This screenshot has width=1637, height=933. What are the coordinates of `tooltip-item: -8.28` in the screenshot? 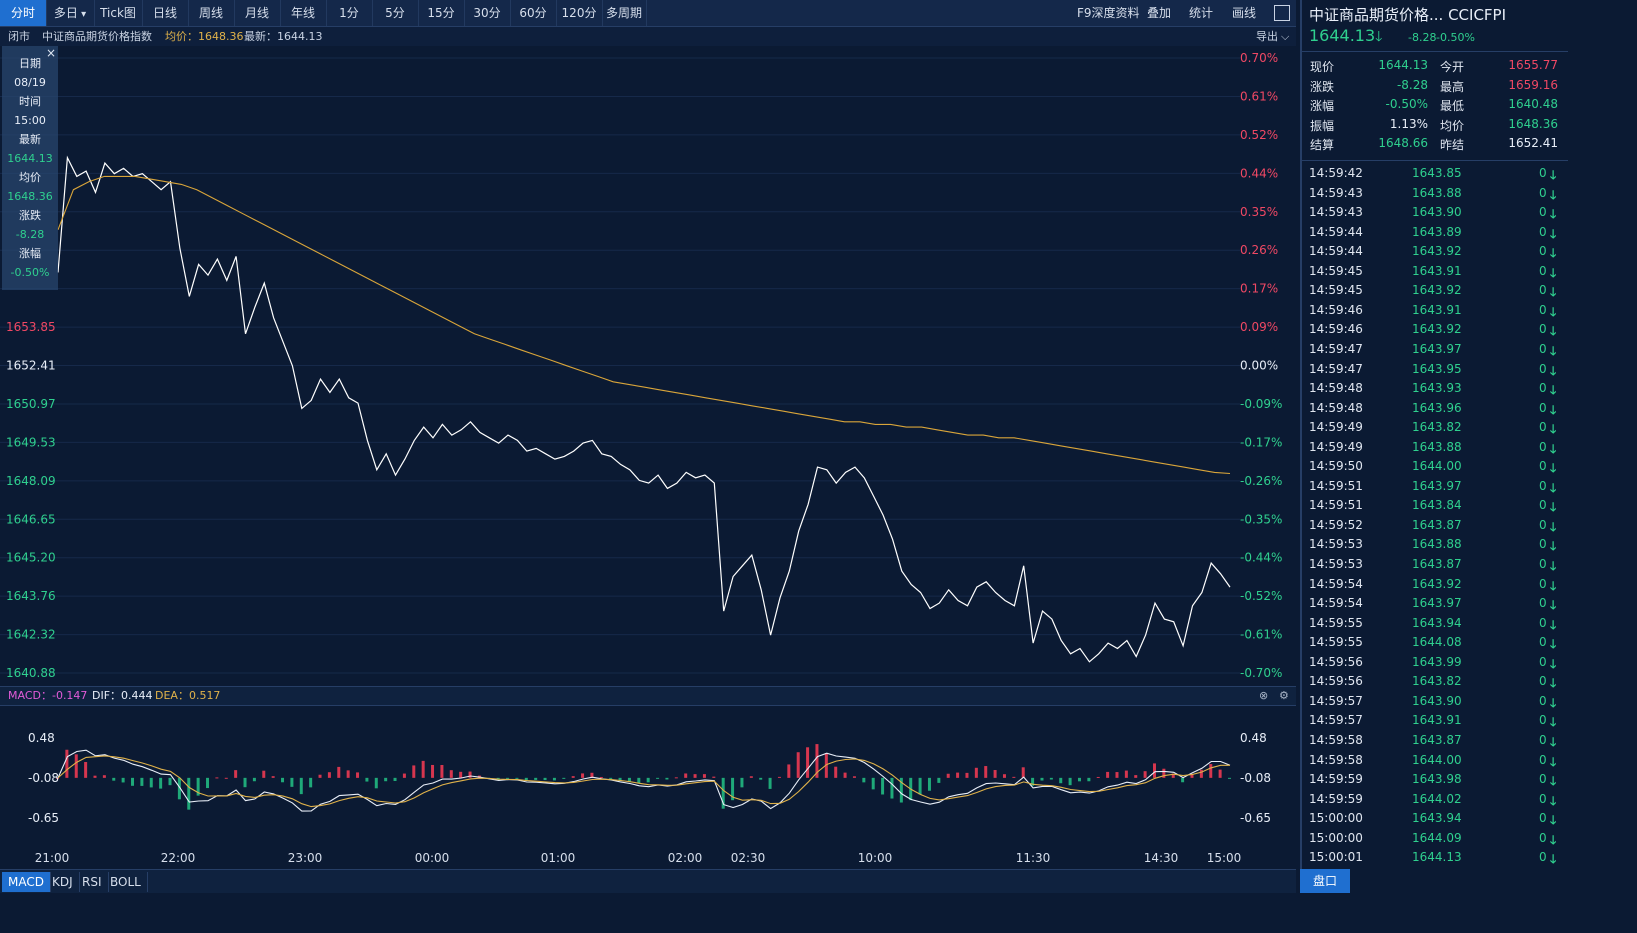 It's located at (30, 234).